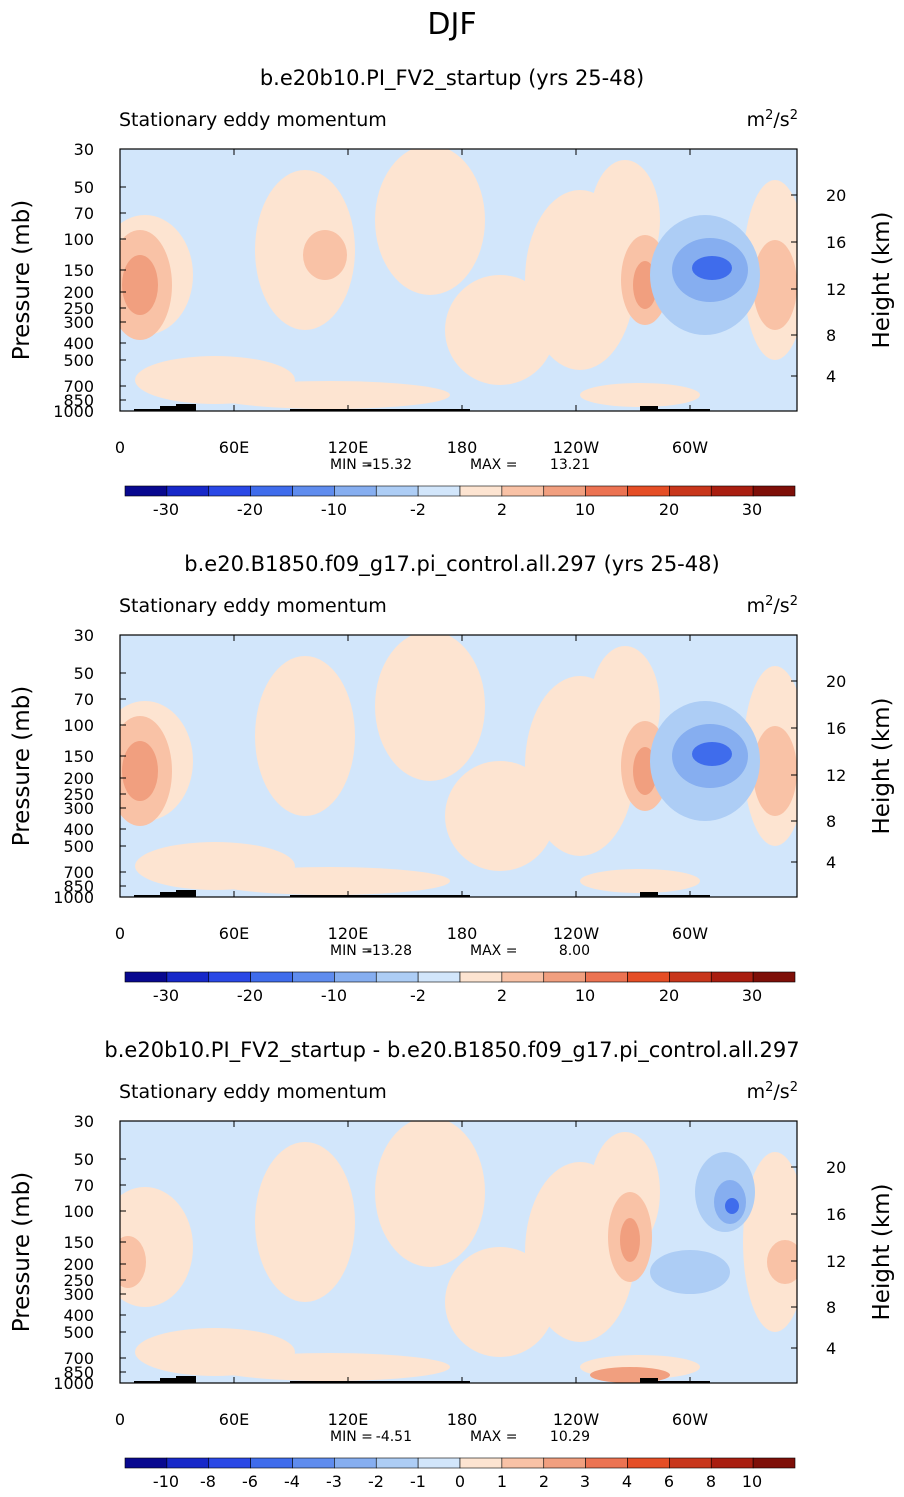  What do you see at coordinates (831, 376) in the screenshot?
I see `height-tick-label: 4` at bounding box center [831, 376].